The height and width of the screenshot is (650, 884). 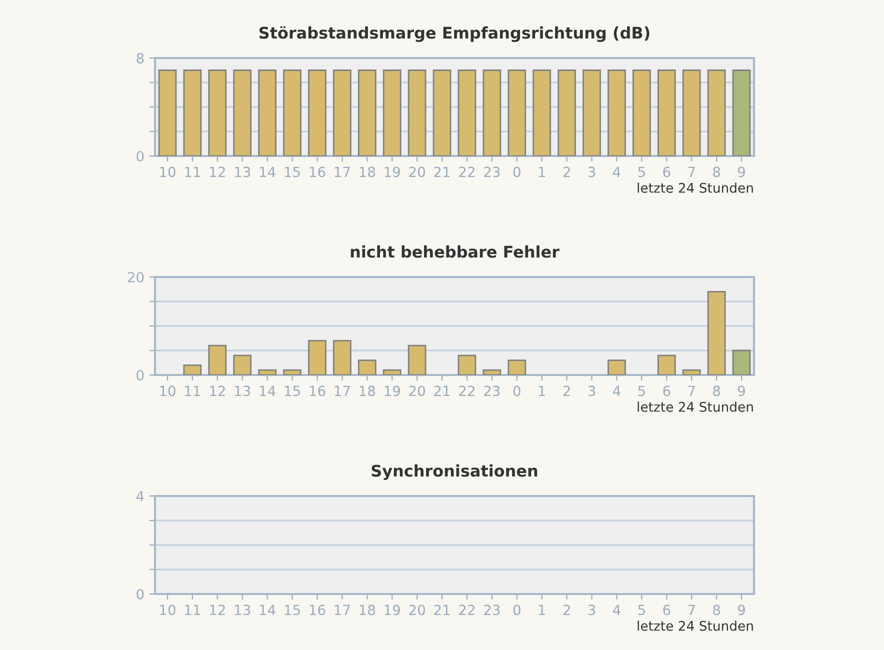 I want to click on y-tick-label: 4, so click(x=140, y=496).